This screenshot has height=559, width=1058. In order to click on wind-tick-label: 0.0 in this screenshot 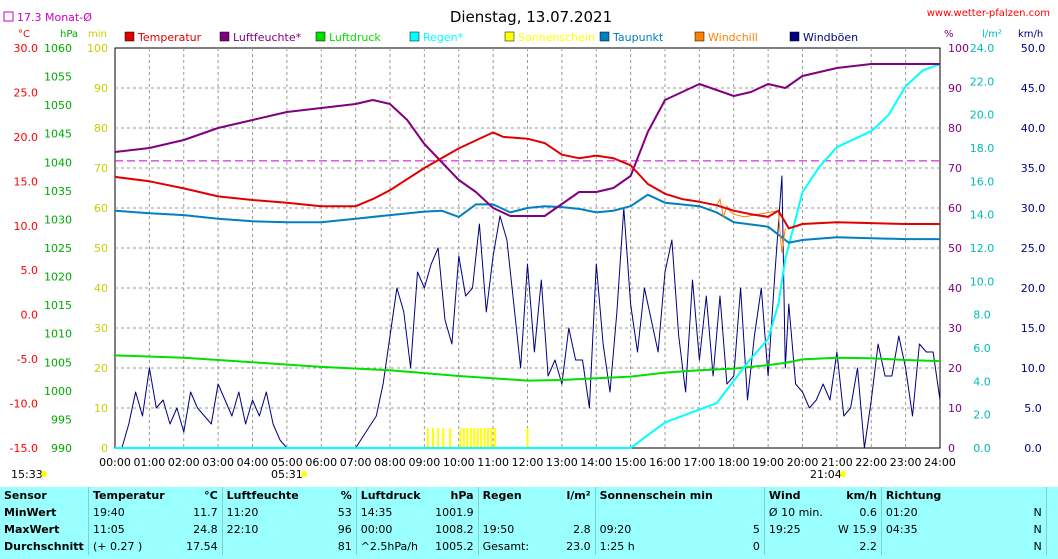, I will do `click(1033, 448)`.